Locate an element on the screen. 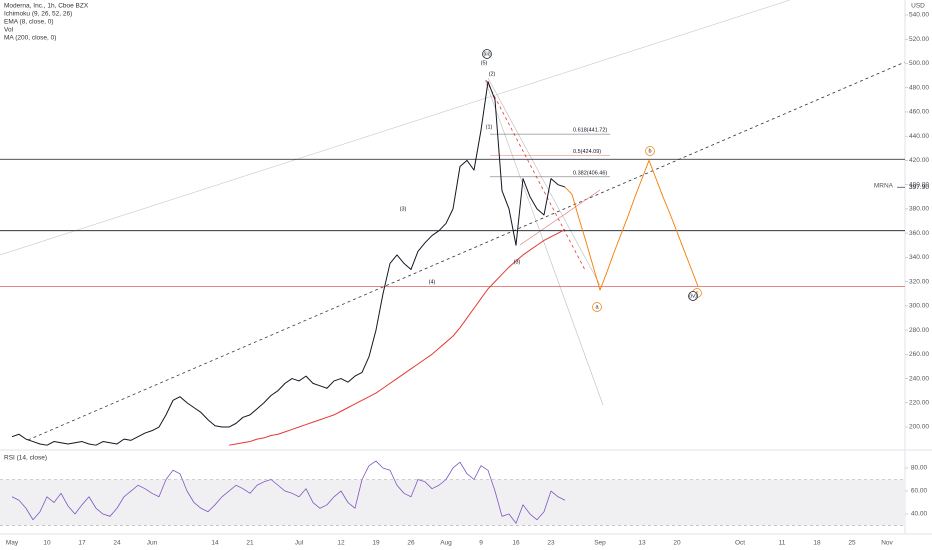 The image size is (932, 550). y-tick-label: 260.00 is located at coordinates (919, 354).